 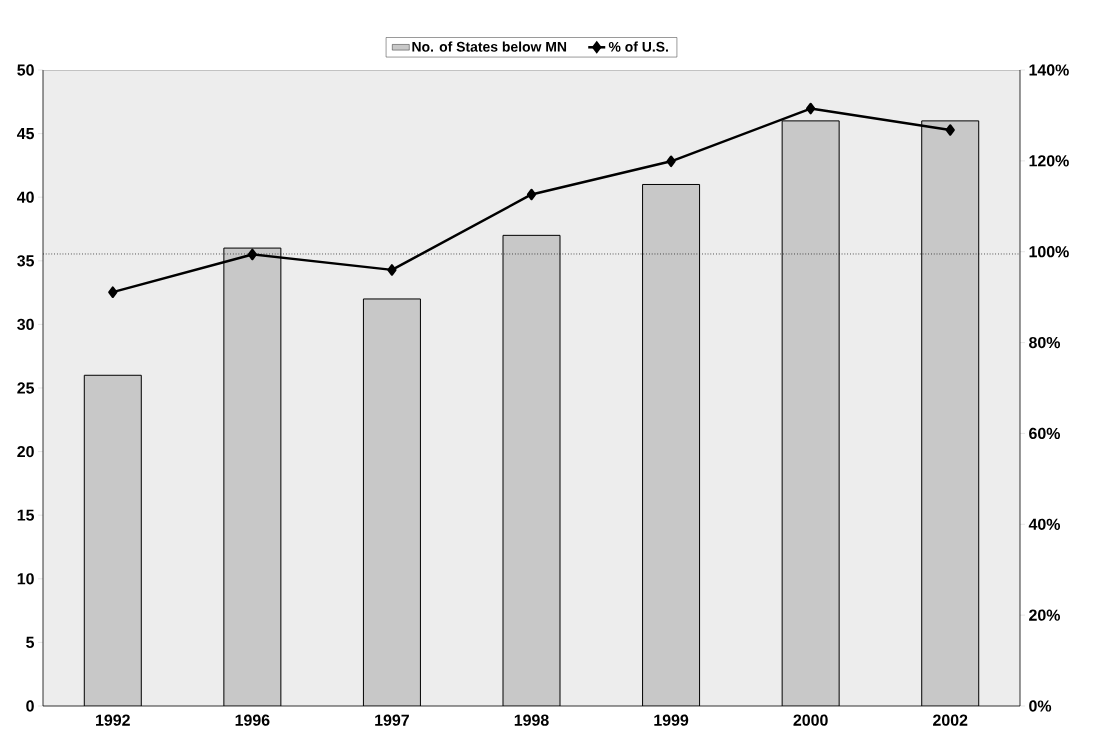 What do you see at coordinates (25, 134) in the screenshot?
I see `y-tick-label: 45` at bounding box center [25, 134].